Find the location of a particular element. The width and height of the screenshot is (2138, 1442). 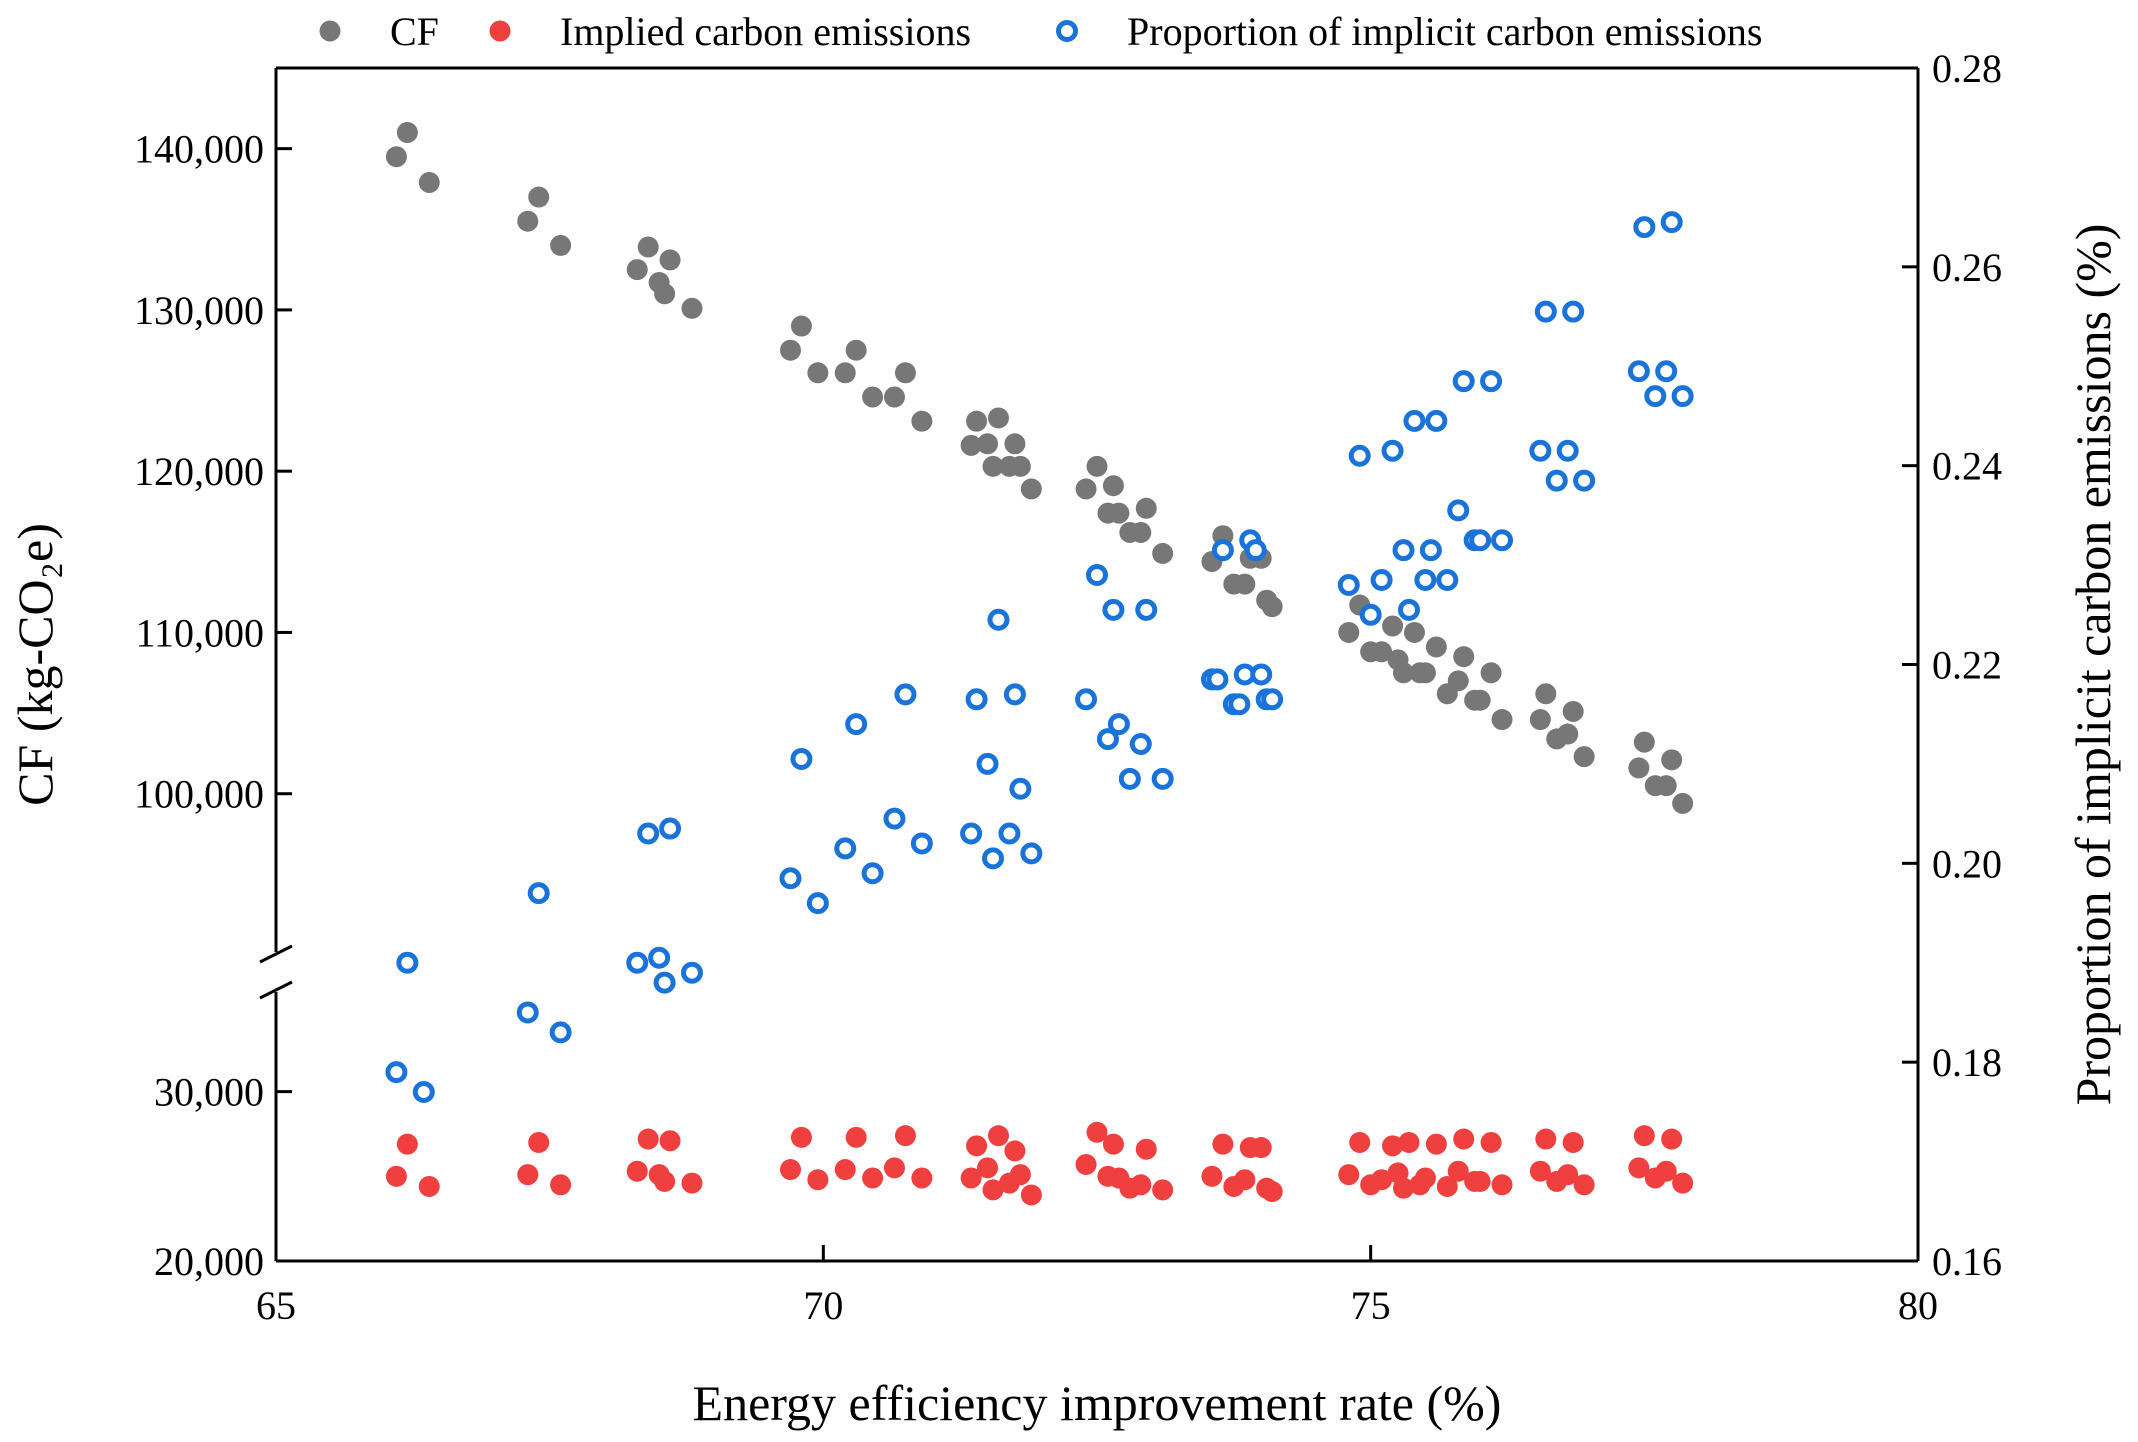

legend-marker is located at coordinates (500, 31).